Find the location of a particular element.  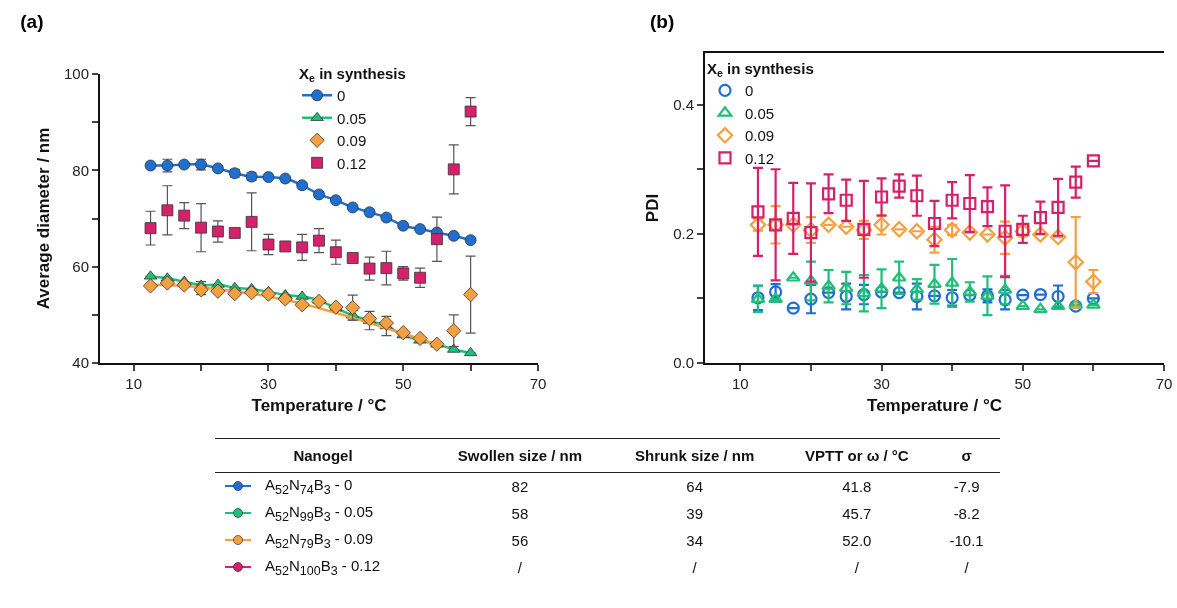

category-label: A$_{52}$N$_{74}$B$_{3}$ - 0 is located at coordinates (309, 486).